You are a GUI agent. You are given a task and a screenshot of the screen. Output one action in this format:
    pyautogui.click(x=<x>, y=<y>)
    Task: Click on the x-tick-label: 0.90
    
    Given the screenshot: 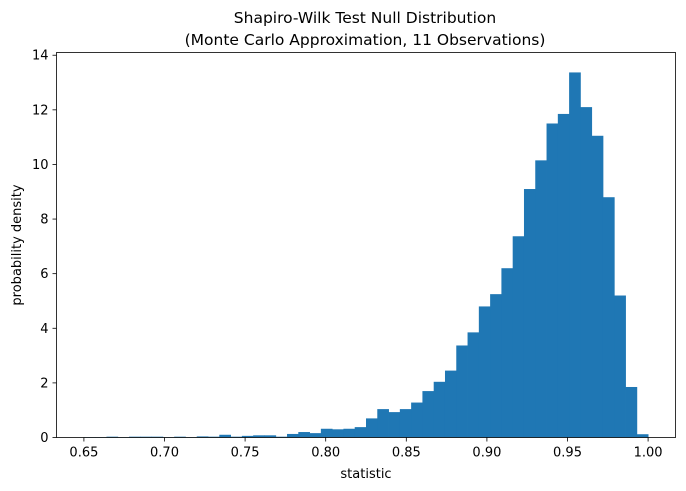 What is the action you would take?
    pyautogui.click(x=486, y=453)
    